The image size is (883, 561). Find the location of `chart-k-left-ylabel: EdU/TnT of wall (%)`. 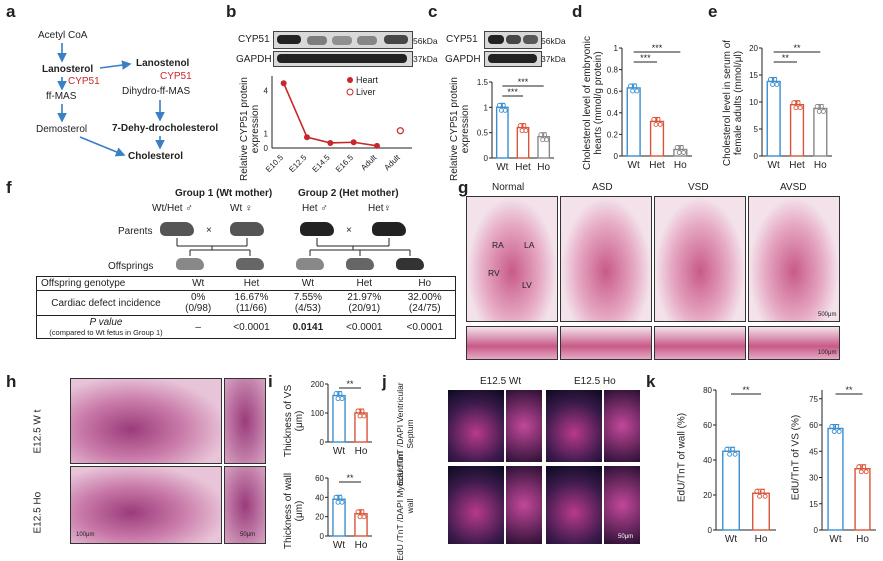

chart-k-left-ylabel: EdU/TnT of wall (%) is located at coordinates (682, 457).